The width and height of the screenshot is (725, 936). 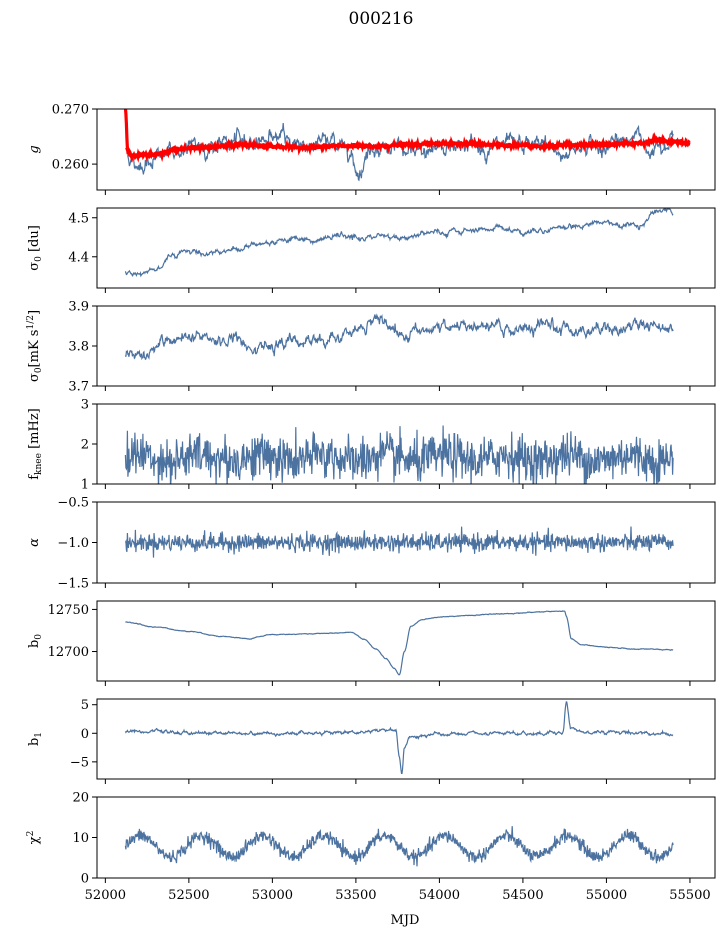 What do you see at coordinates (188, 895) in the screenshot?
I see `x-tick-label: 52500` at bounding box center [188, 895].